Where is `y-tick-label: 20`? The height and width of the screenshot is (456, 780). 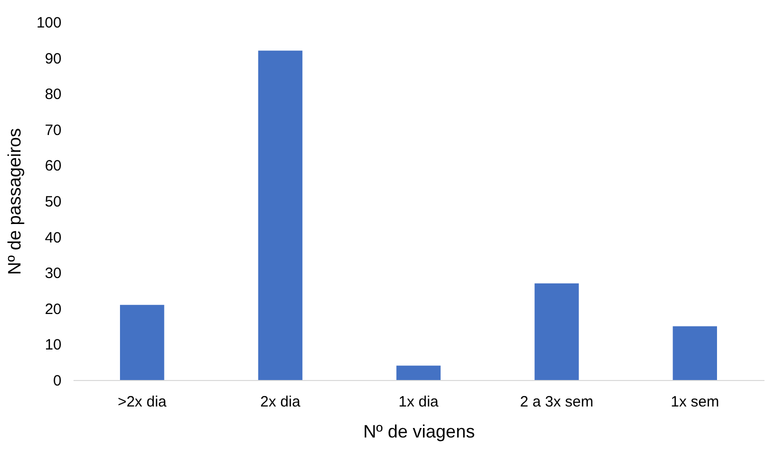
y-tick-label: 20 is located at coordinates (53, 309).